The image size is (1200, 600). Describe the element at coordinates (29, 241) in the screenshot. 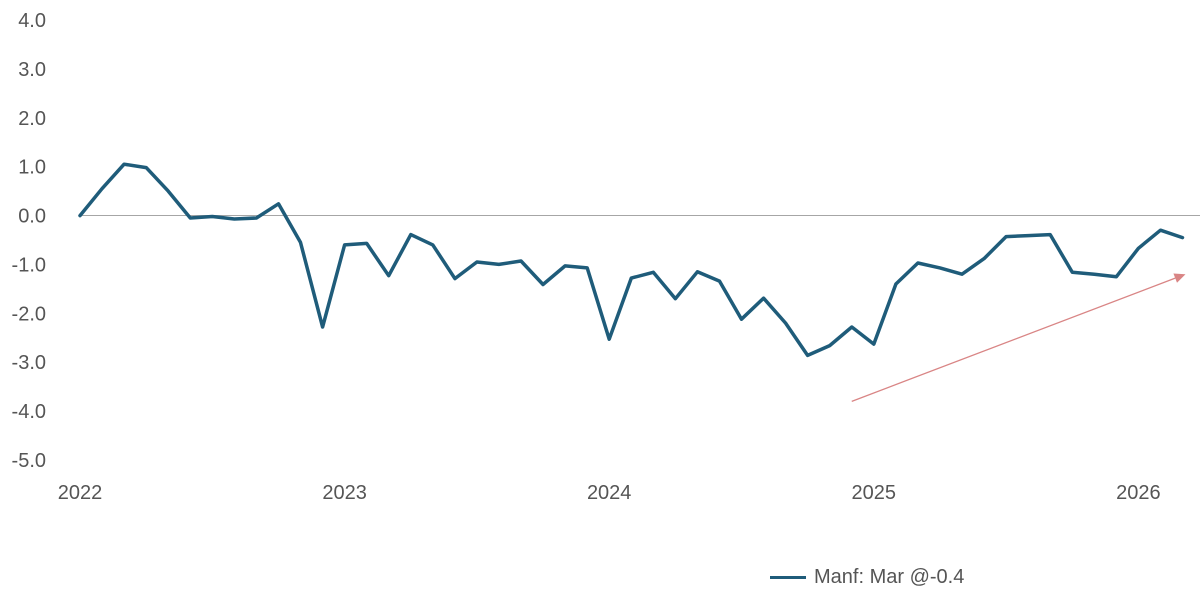

I see `y-axis-ticks: 4.0 3.0 2.0 1.0 0.0 -1.0 -2.0 -3.0 -4.0 -5.0` at that location.